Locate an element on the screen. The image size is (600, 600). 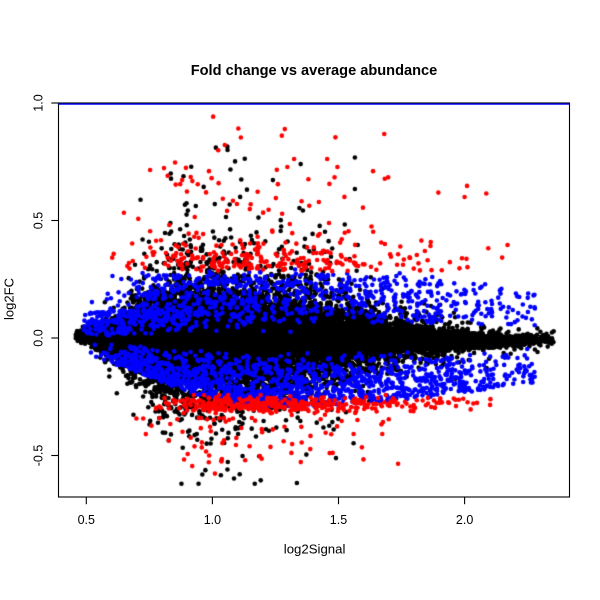
svg-text: log2FC is located at coordinates (8, 299).